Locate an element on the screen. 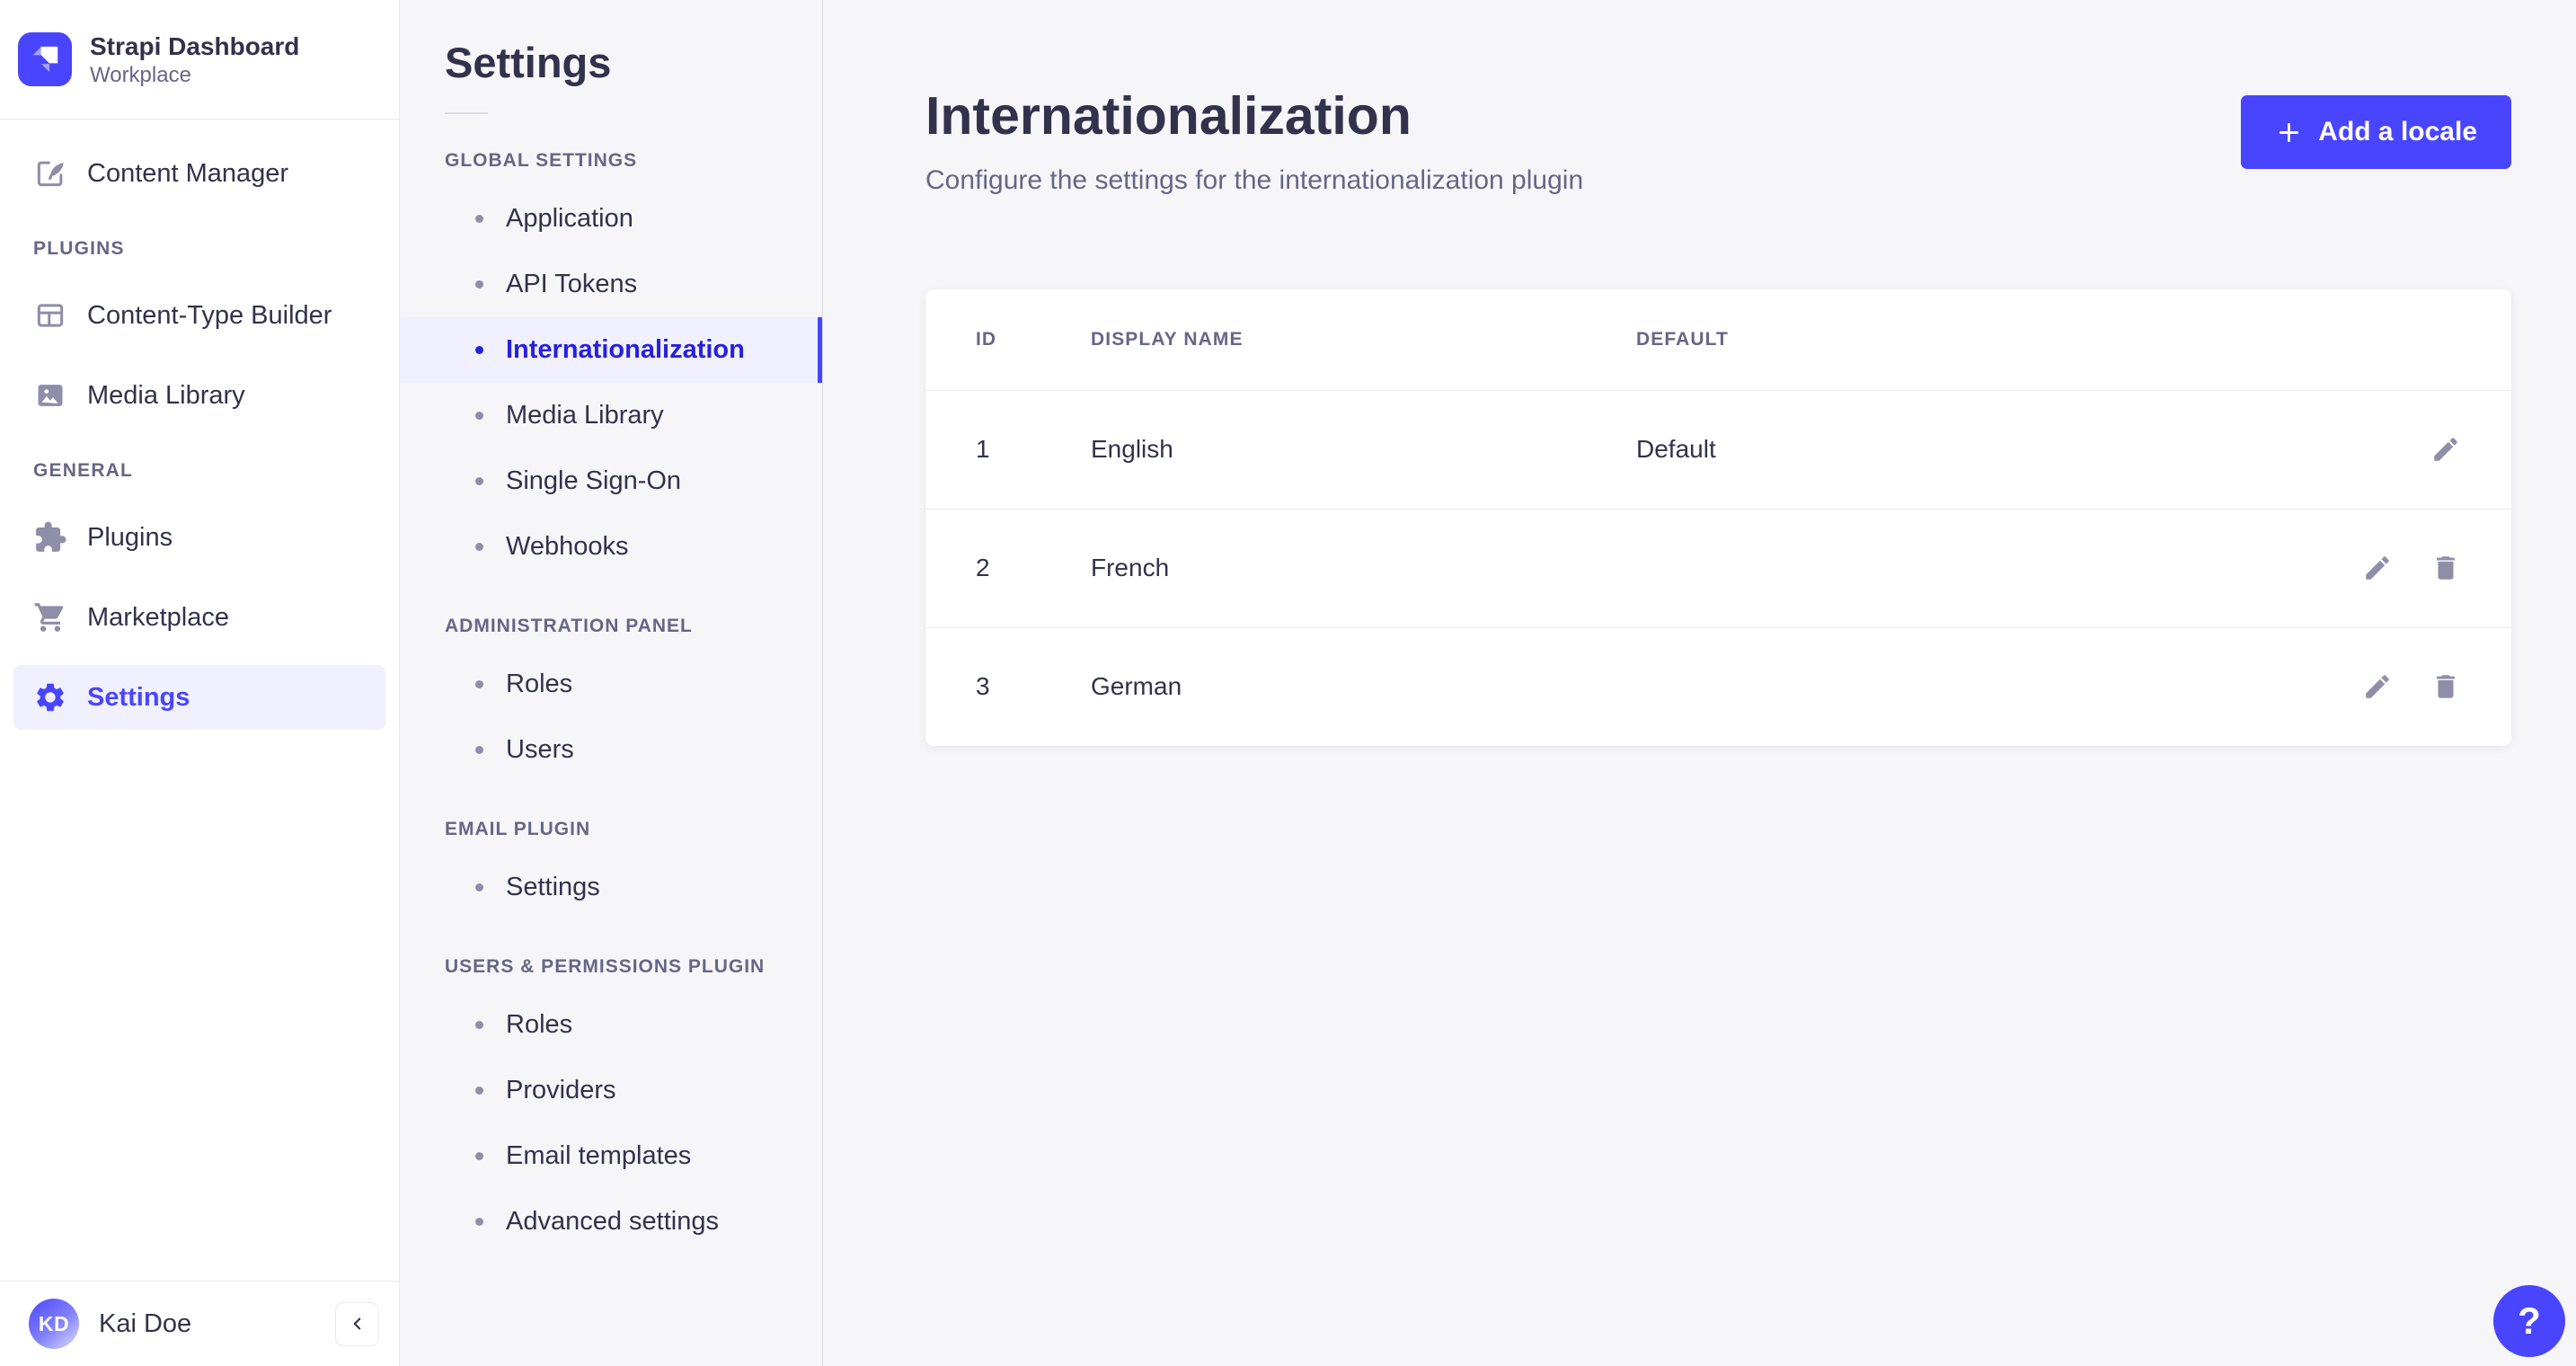  question-mark-icon: ? is located at coordinates (2529, 1320).